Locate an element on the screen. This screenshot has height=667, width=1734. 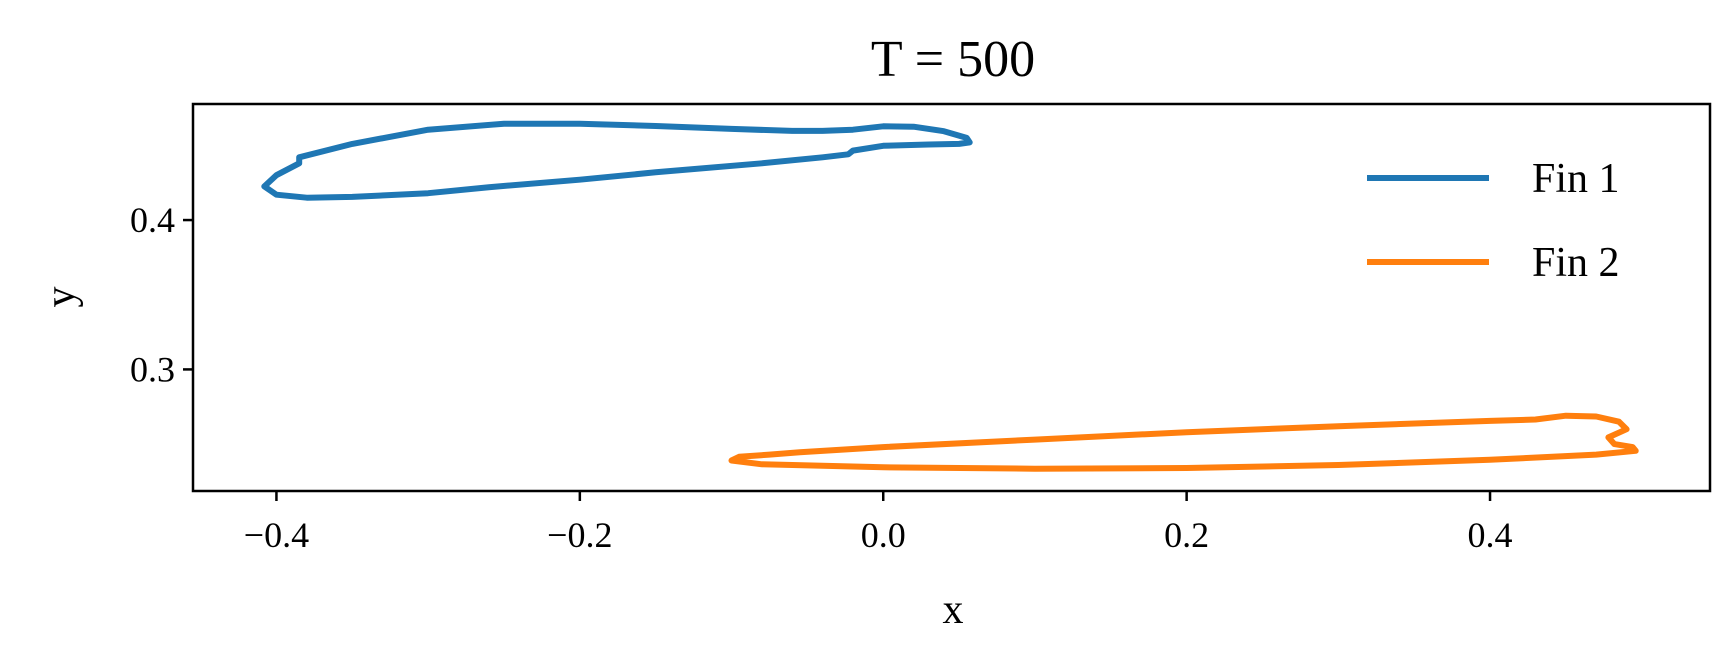
x-tick-label: 0.2 is located at coordinates (1186, 535).